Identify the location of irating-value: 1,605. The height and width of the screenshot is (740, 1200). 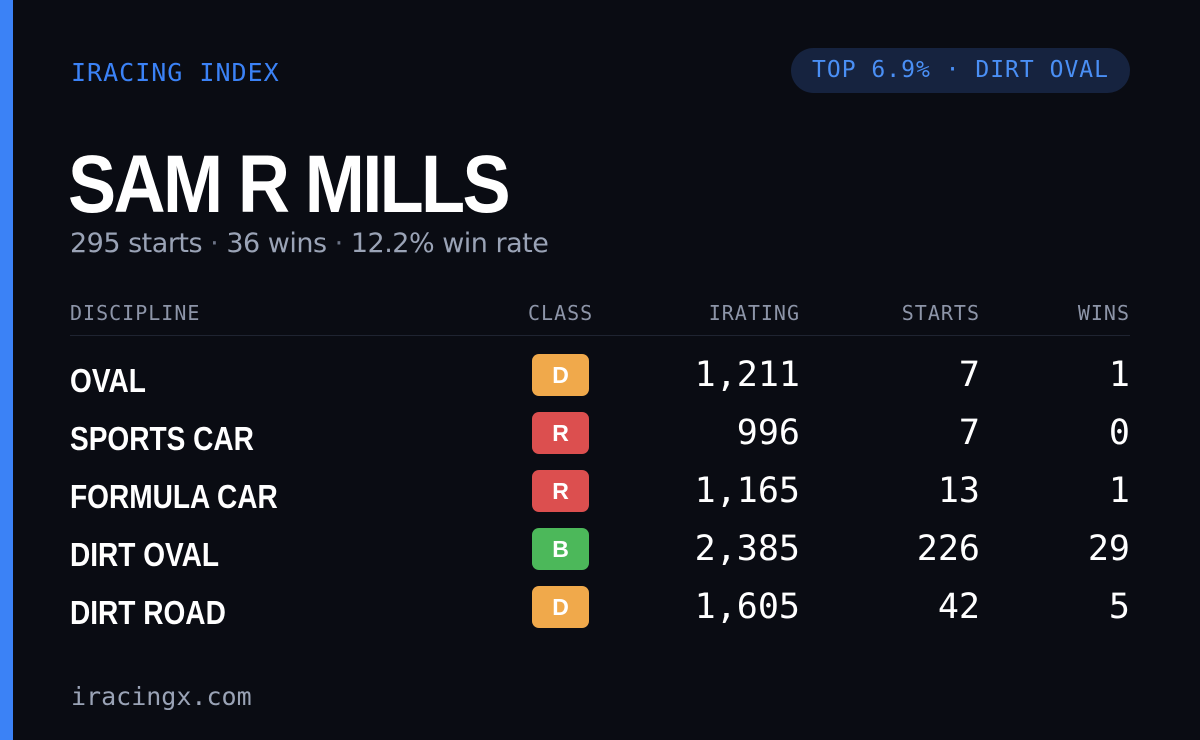
(747, 607).